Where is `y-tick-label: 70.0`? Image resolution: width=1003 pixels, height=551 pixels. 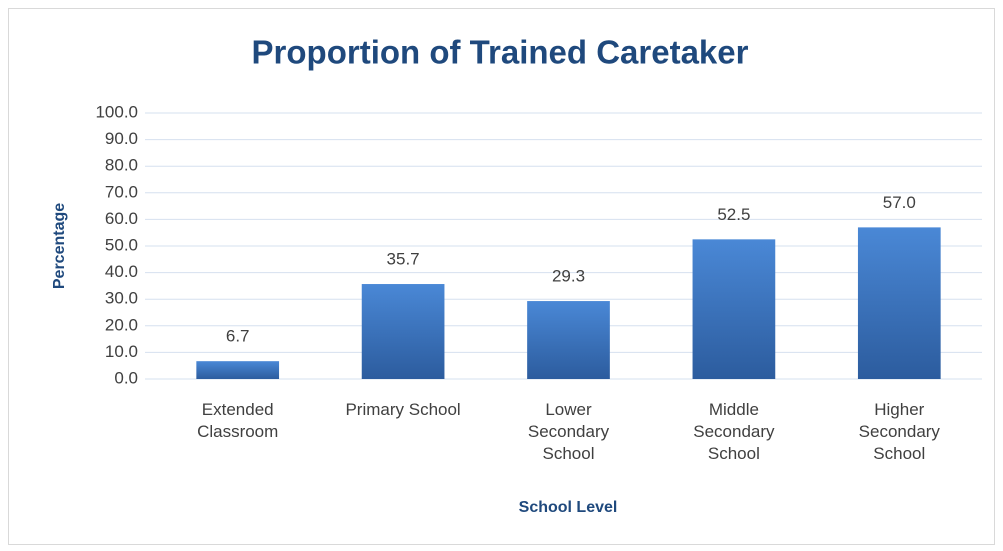
y-tick-label: 70.0 is located at coordinates (121, 191).